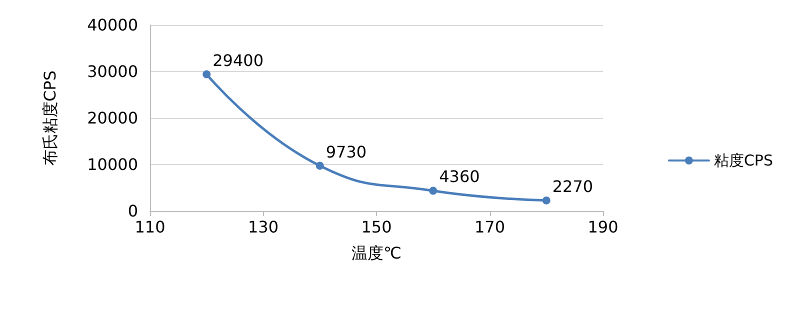  Describe the element at coordinates (112, 25) in the screenshot. I see `y-tick-label: 40000` at that location.